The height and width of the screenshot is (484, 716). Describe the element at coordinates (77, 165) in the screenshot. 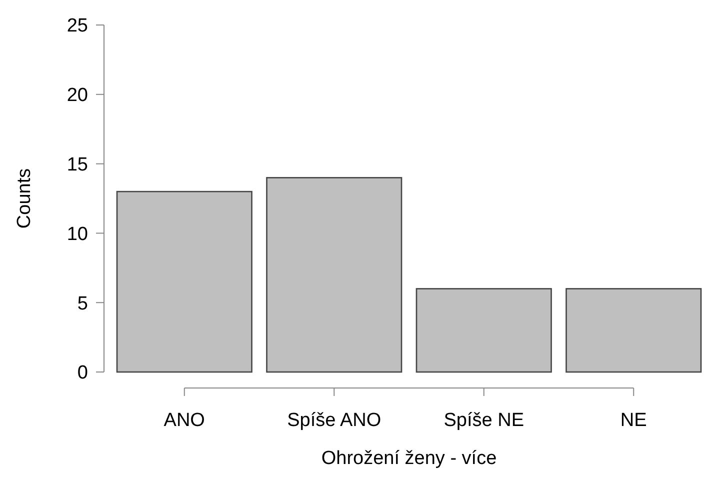

I see `y-tick-label: 15` at that location.